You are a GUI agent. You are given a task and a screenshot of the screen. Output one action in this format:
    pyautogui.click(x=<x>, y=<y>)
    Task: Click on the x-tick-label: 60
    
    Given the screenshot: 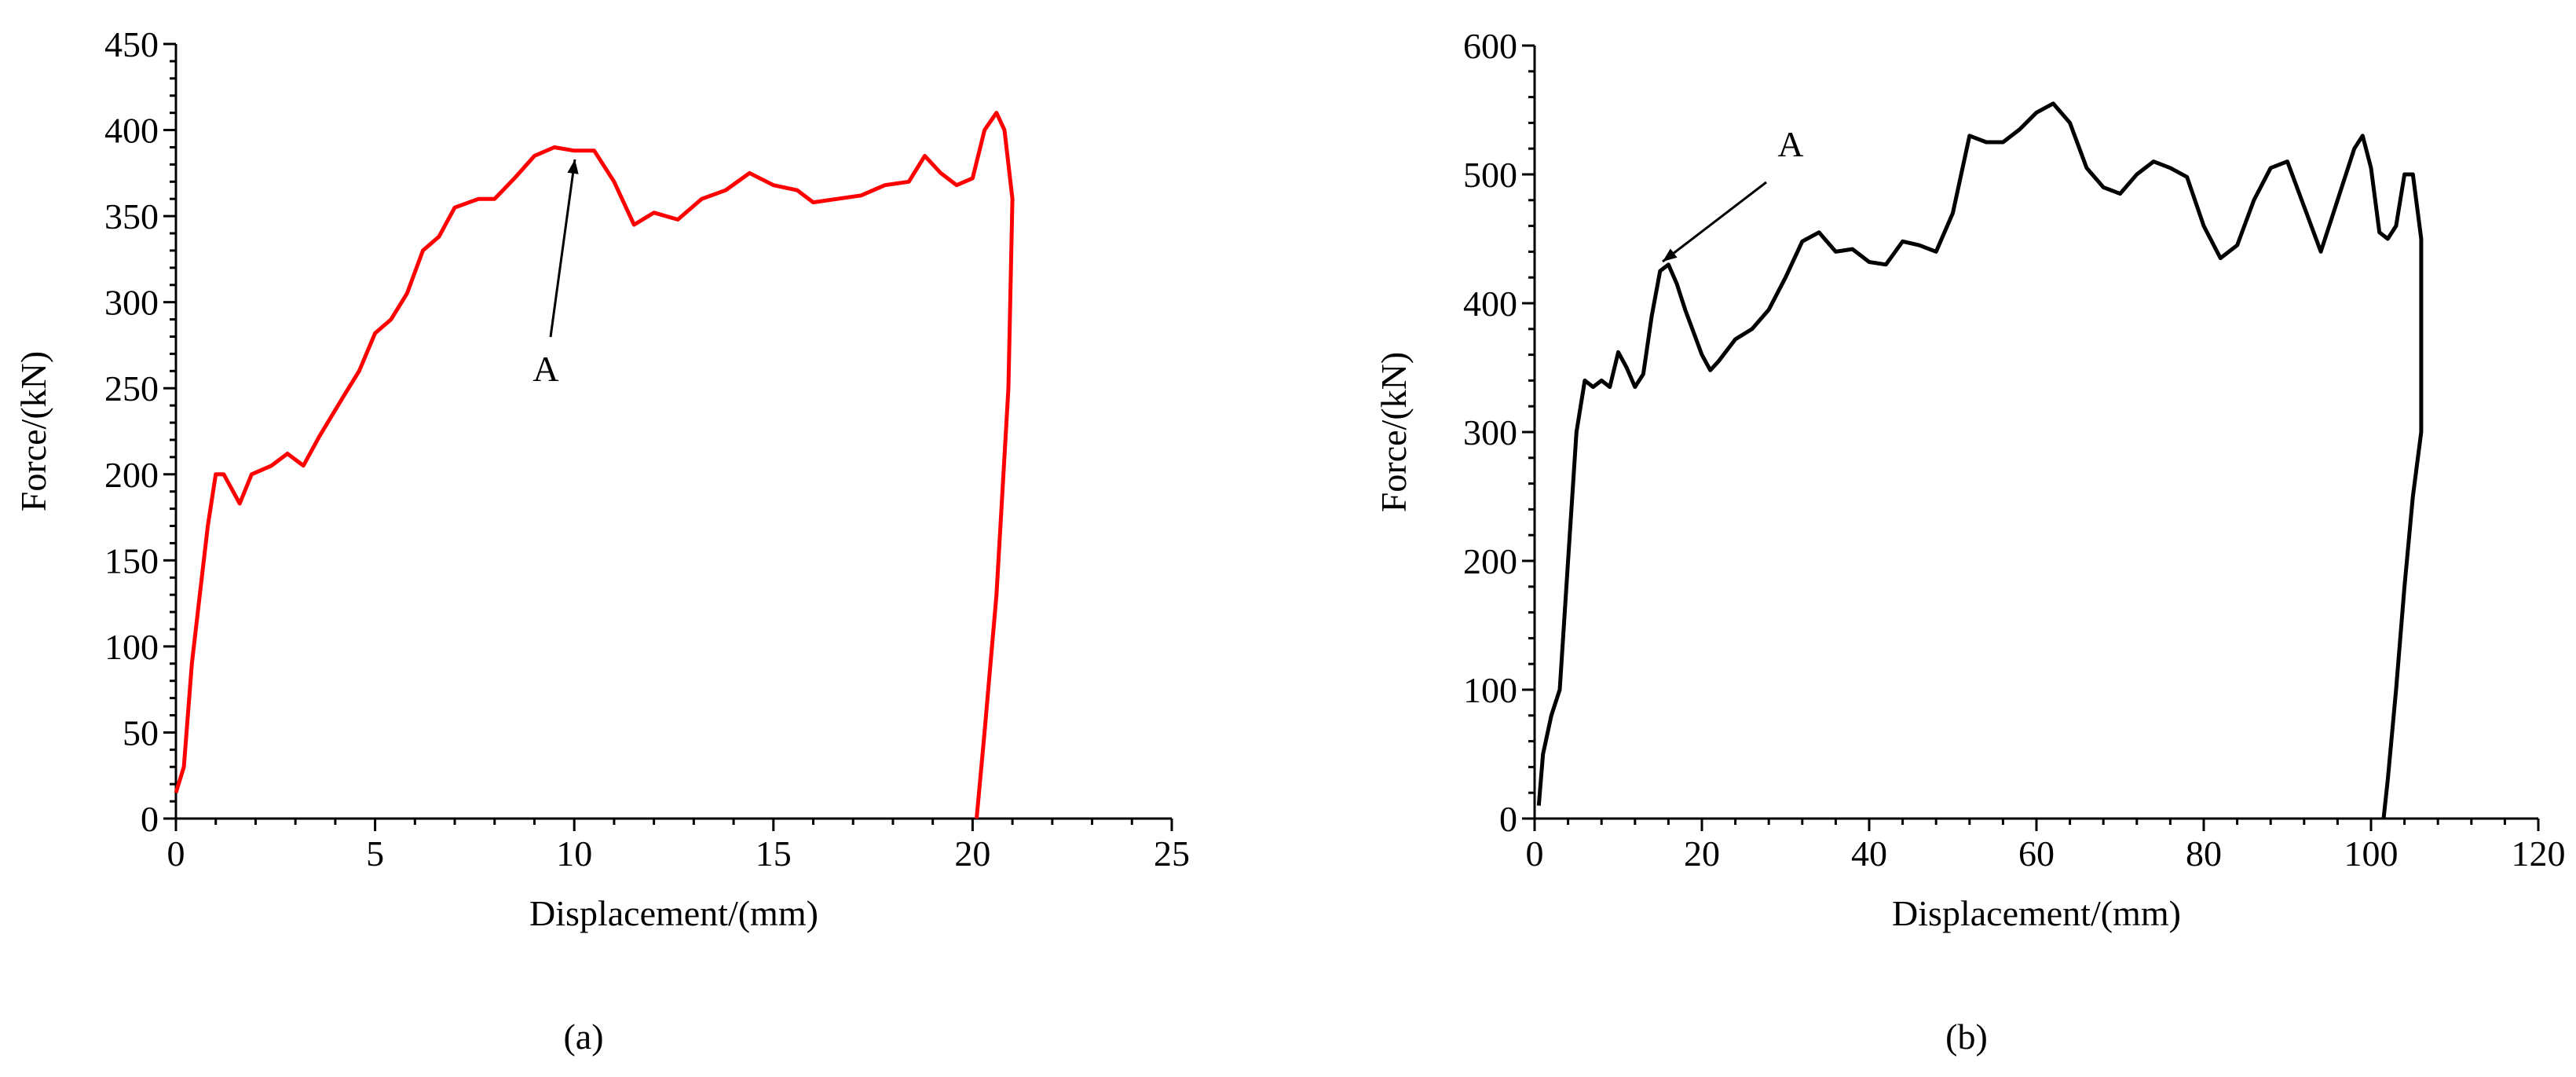 What is the action you would take?
    pyautogui.click(x=2036, y=853)
    